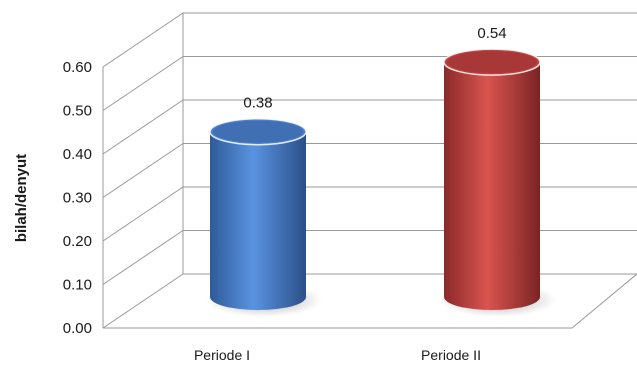 The image size is (637, 367). I want to click on bar-1: 0.38, so click(264, 206).